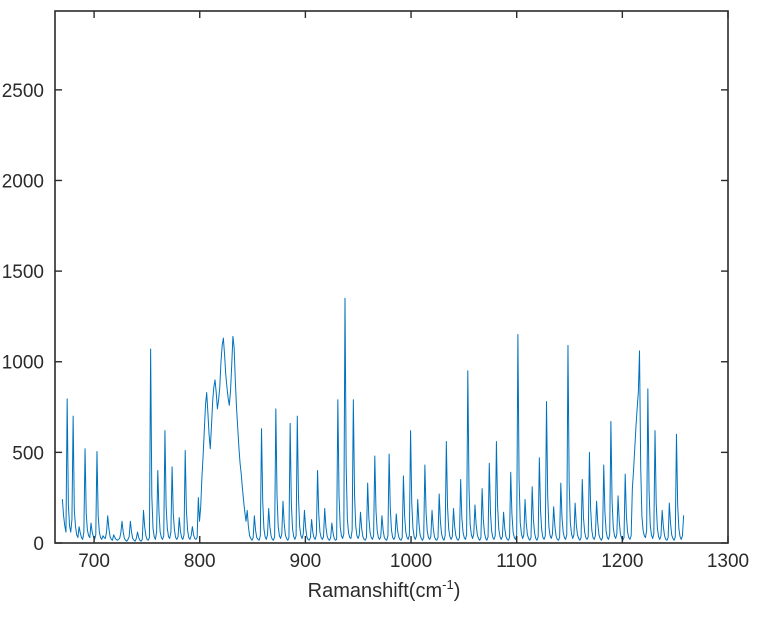 Image resolution: width=768 pixels, height=618 pixels. I want to click on y-tick-label: 2000, so click(23, 181).